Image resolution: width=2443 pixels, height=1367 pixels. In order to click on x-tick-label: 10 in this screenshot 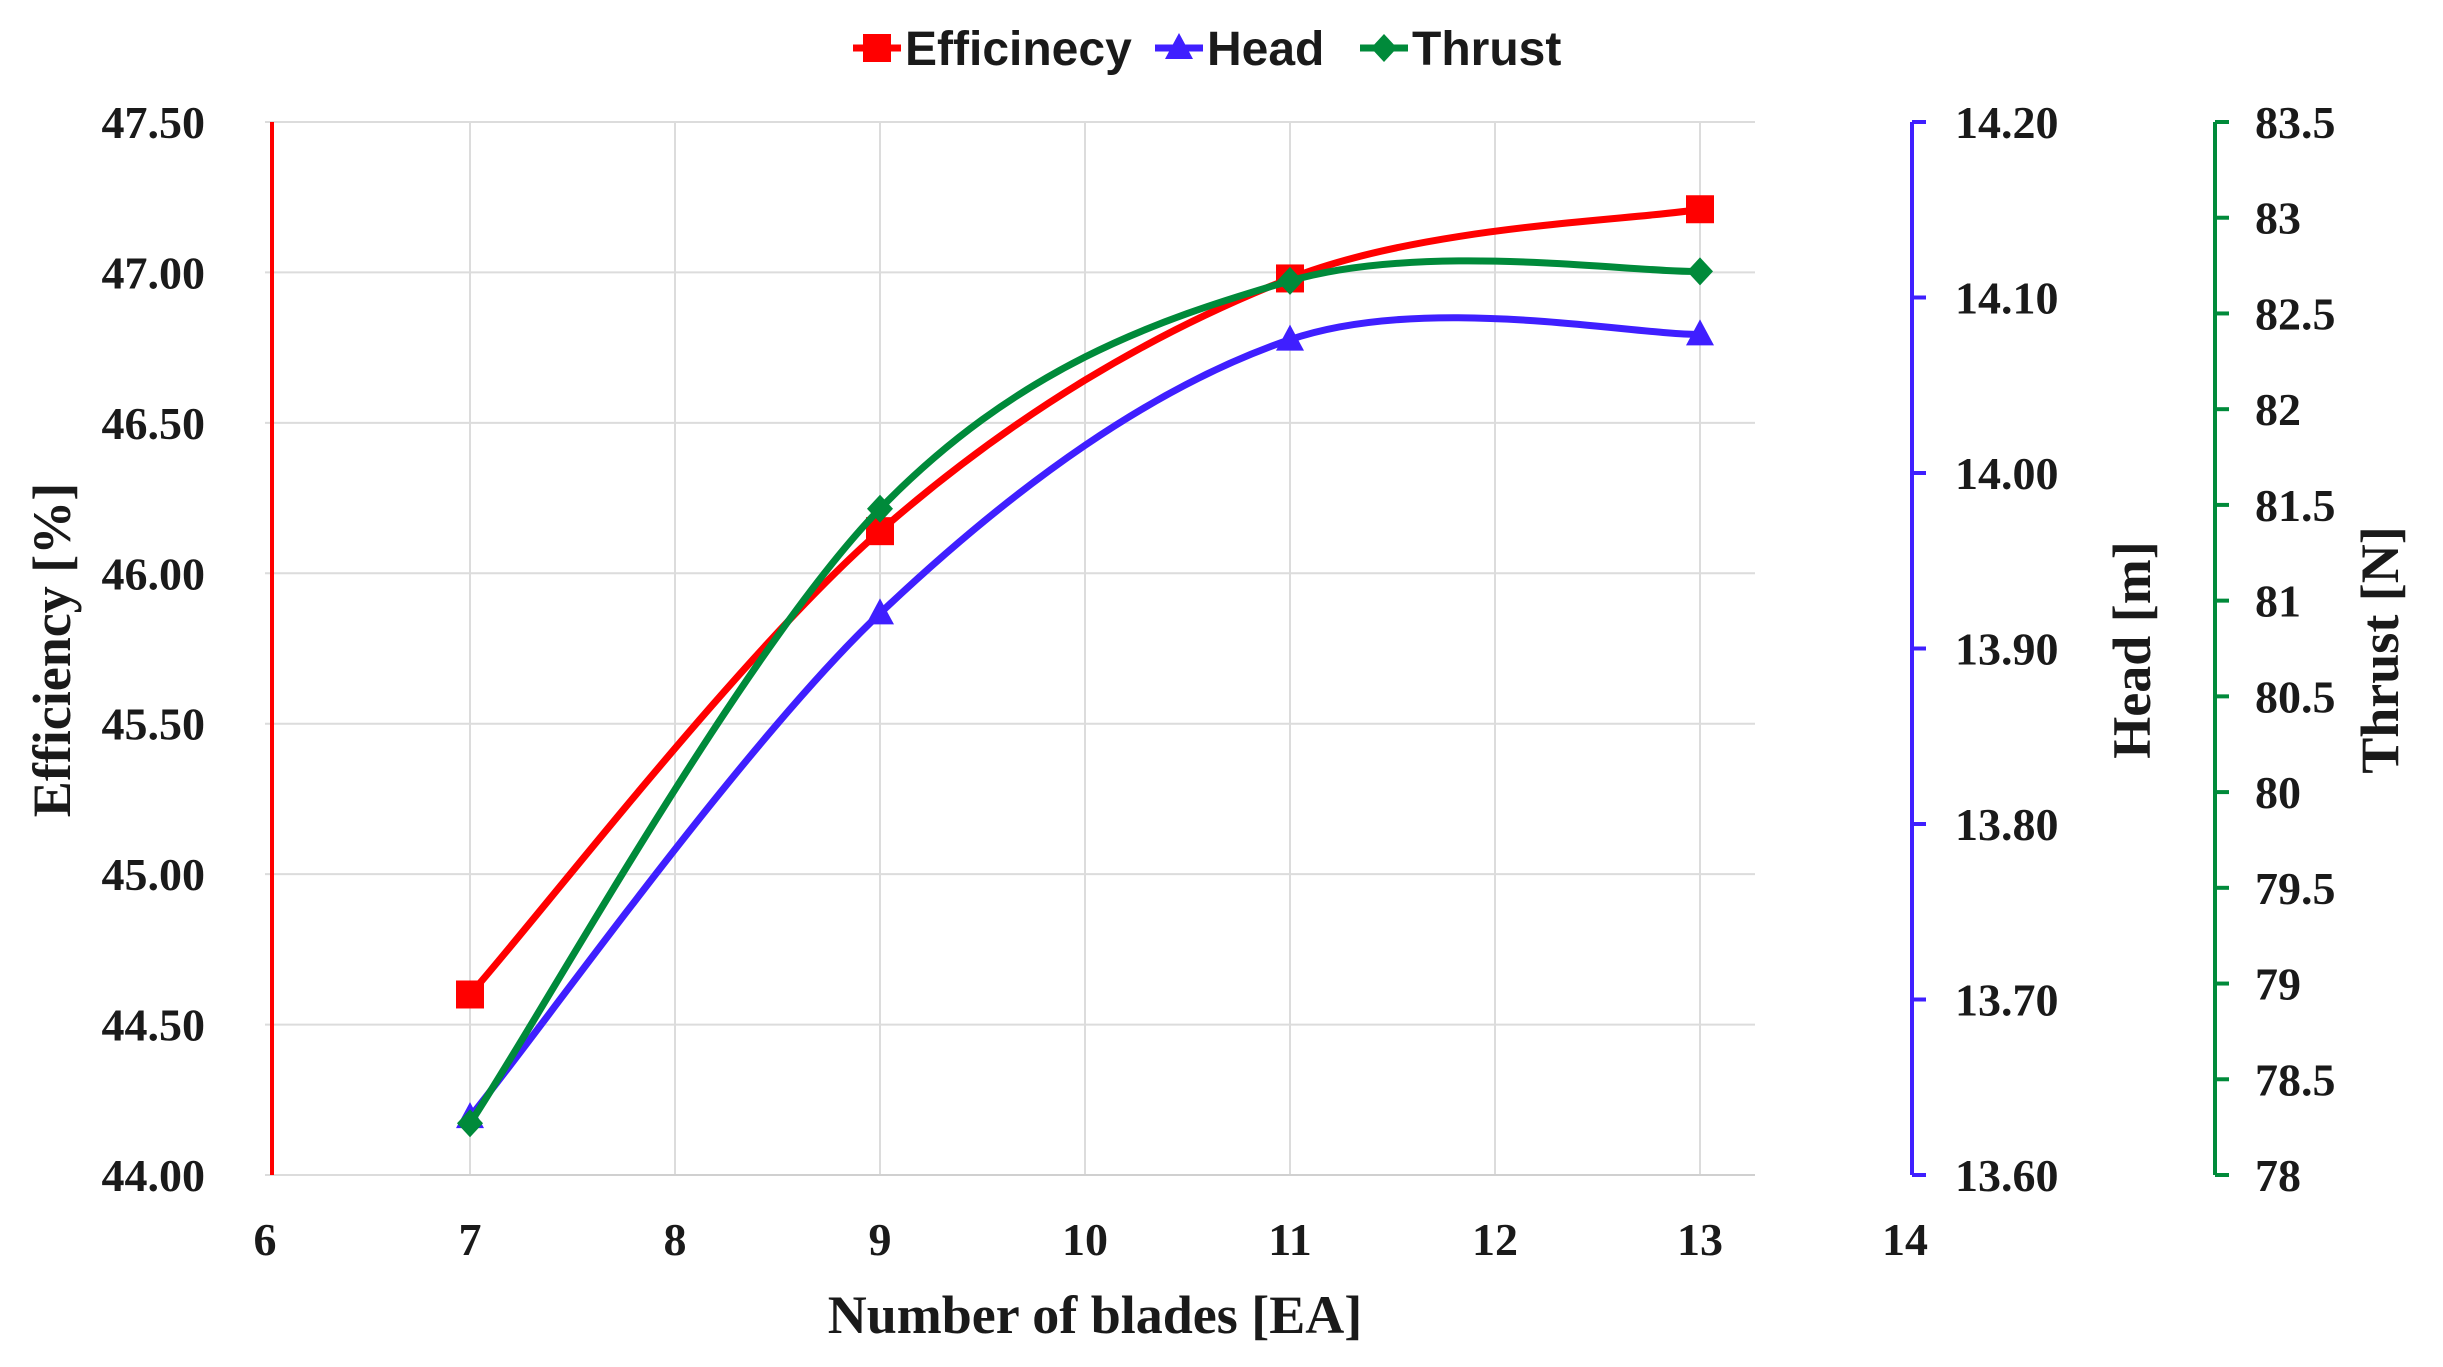, I will do `click(1085, 1239)`.